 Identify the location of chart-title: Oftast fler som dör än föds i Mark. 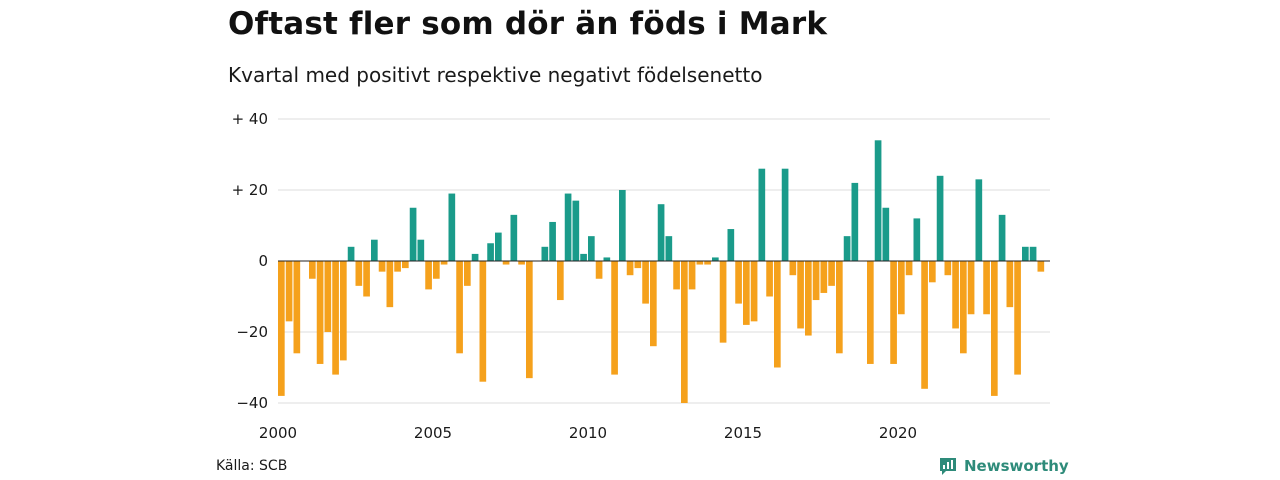
(528, 24).